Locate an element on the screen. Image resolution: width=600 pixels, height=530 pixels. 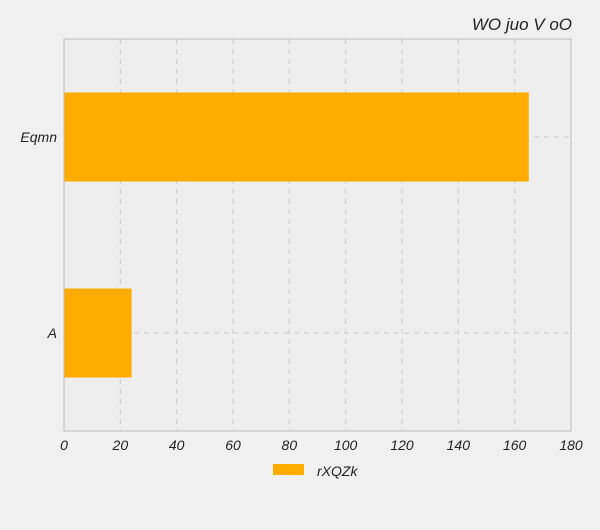
legend-label: rXQZk is located at coordinates (337, 471).